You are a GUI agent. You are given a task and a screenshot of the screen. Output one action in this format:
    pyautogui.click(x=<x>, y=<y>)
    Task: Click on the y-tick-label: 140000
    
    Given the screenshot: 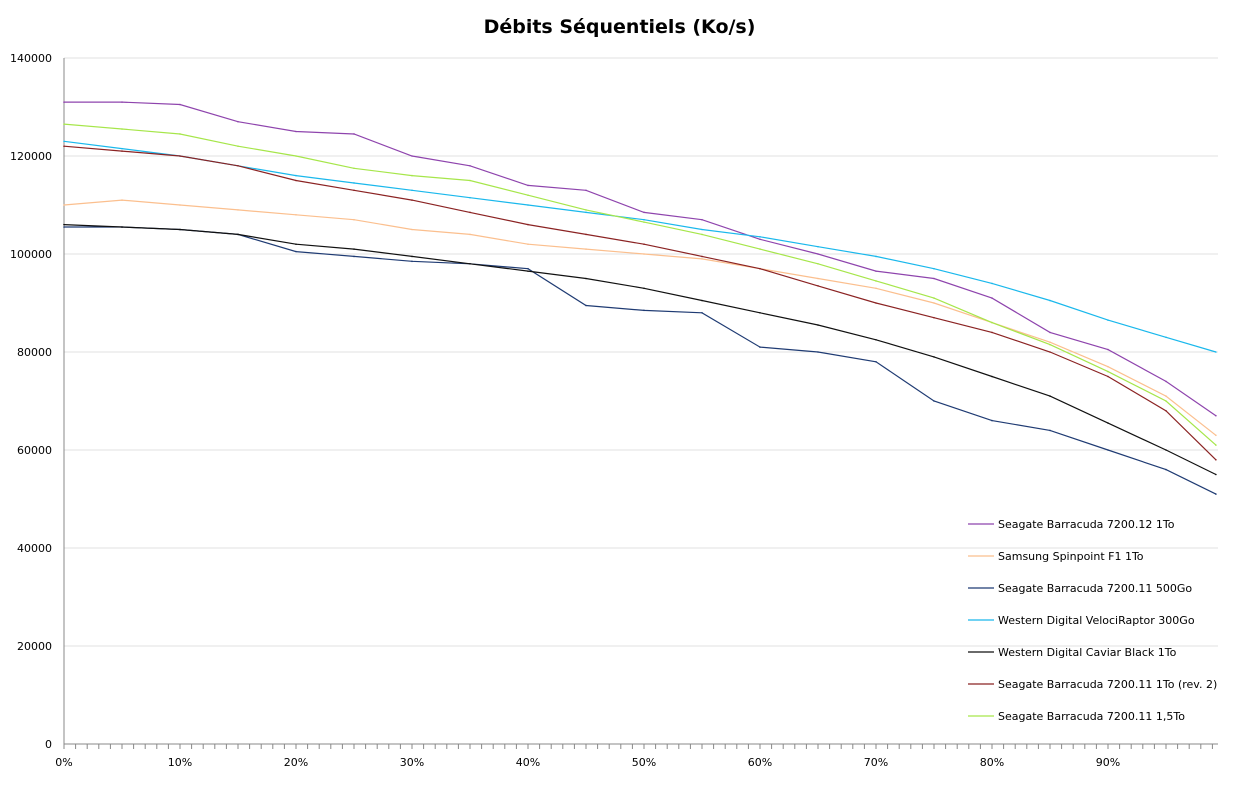 What is the action you would take?
    pyautogui.click(x=31, y=58)
    